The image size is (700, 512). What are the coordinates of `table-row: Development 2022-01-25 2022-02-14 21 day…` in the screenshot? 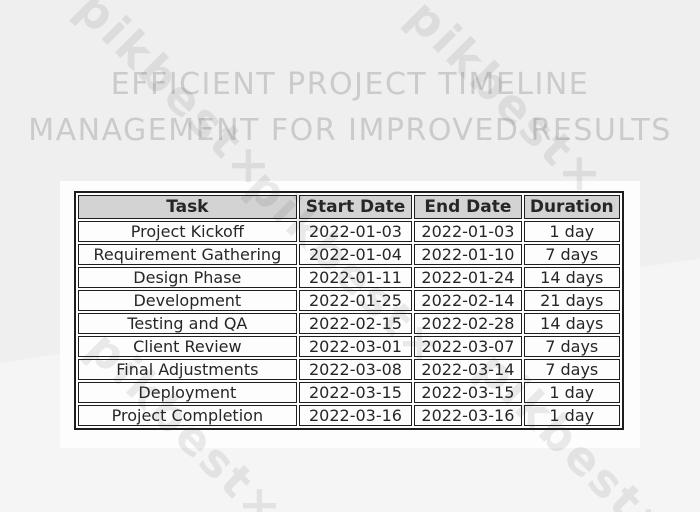 It's located at (349, 300).